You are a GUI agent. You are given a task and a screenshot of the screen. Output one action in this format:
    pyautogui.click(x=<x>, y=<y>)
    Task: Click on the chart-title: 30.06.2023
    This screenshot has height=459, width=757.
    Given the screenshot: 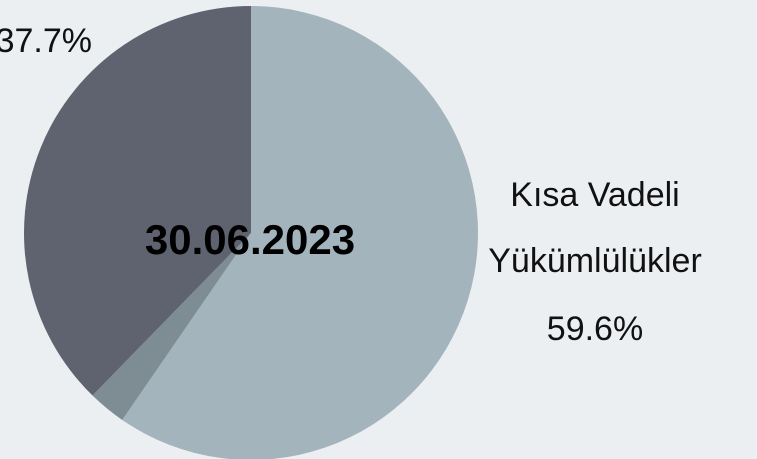 What is the action you would take?
    pyautogui.click(x=250, y=239)
    